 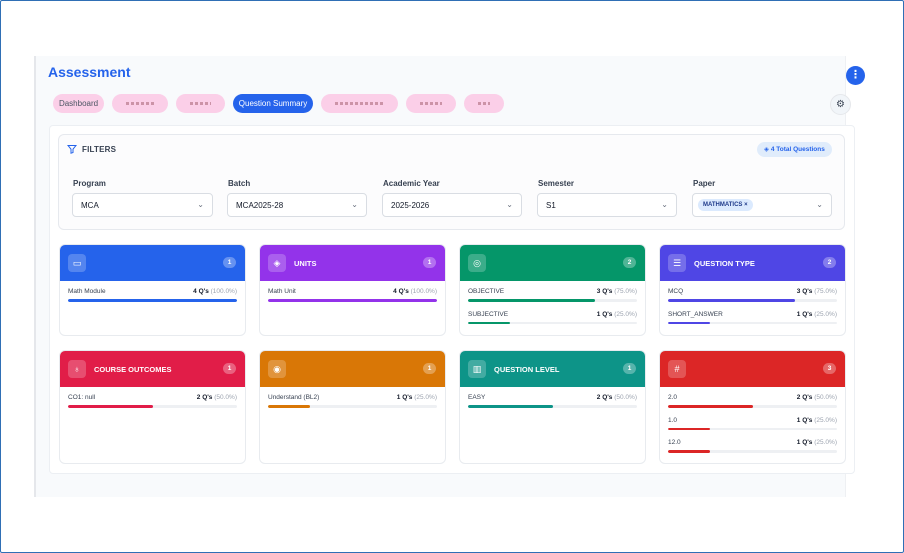 What do you see at coordinates (90, 205) in the screenshot?
I see `program-value: MCA` at bounding box center [90, 205].